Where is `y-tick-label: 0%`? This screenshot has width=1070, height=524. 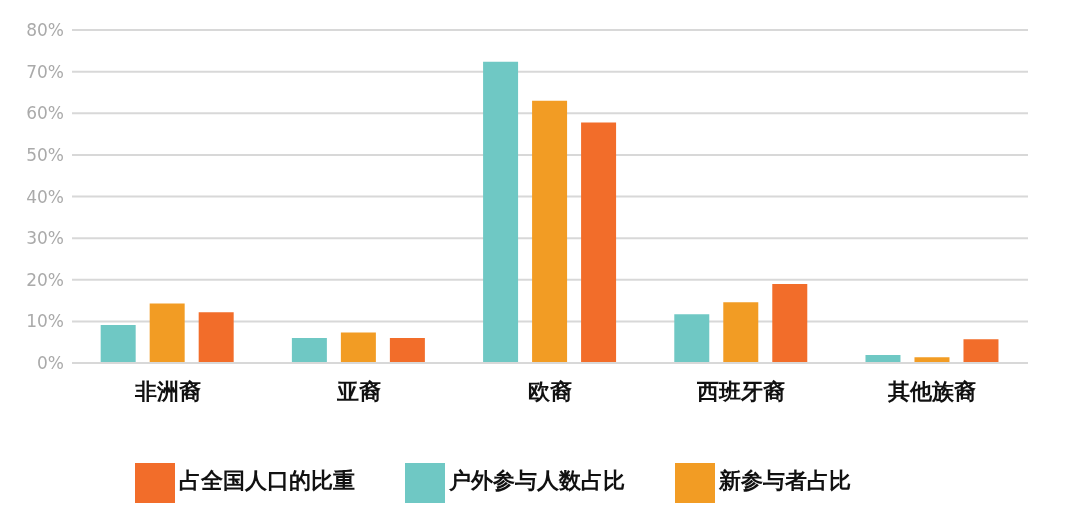 y-tick-label: 0% is located at coordinates (50, 363).